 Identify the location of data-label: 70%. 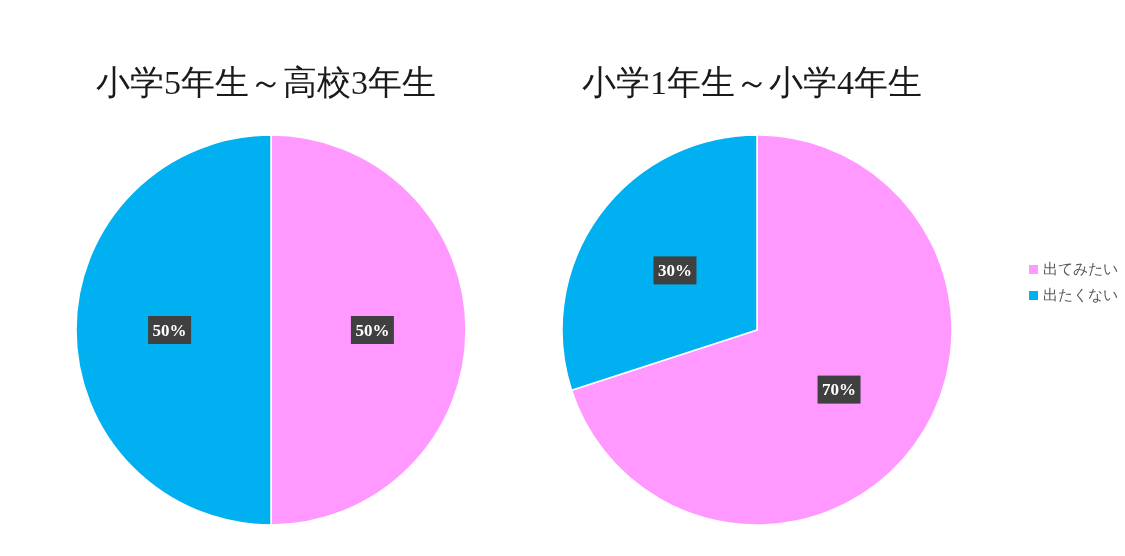
(839, 390).